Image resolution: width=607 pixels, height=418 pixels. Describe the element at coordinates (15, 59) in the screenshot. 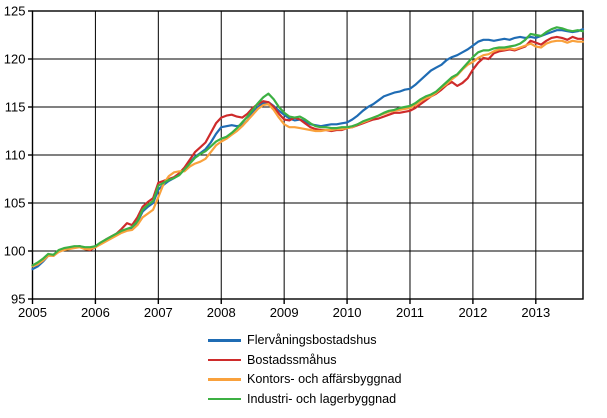

I see `y-axis-label: 120` at that location.